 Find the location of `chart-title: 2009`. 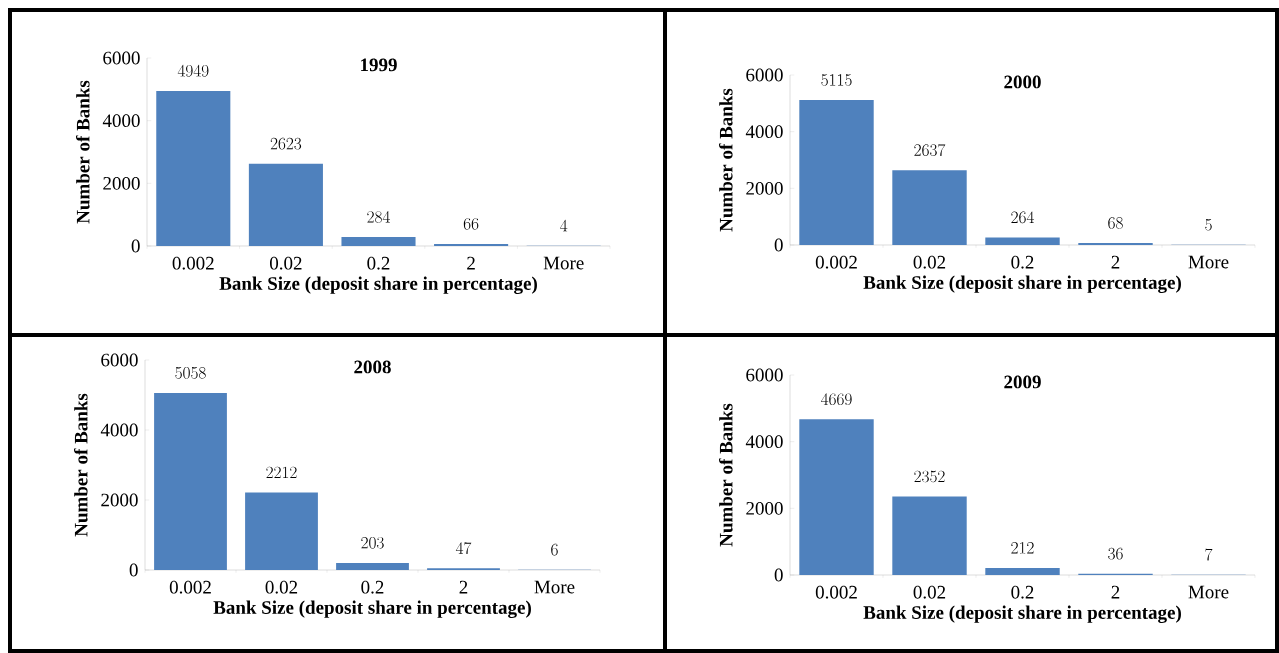

chart-title: 2009 is located at coordinates (1022, 382).